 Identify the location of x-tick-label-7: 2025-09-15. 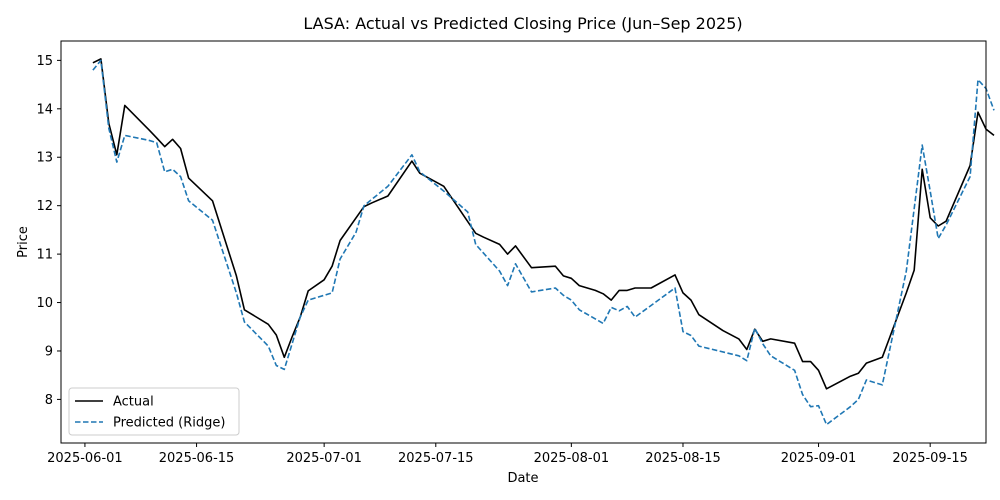
(930, 458).